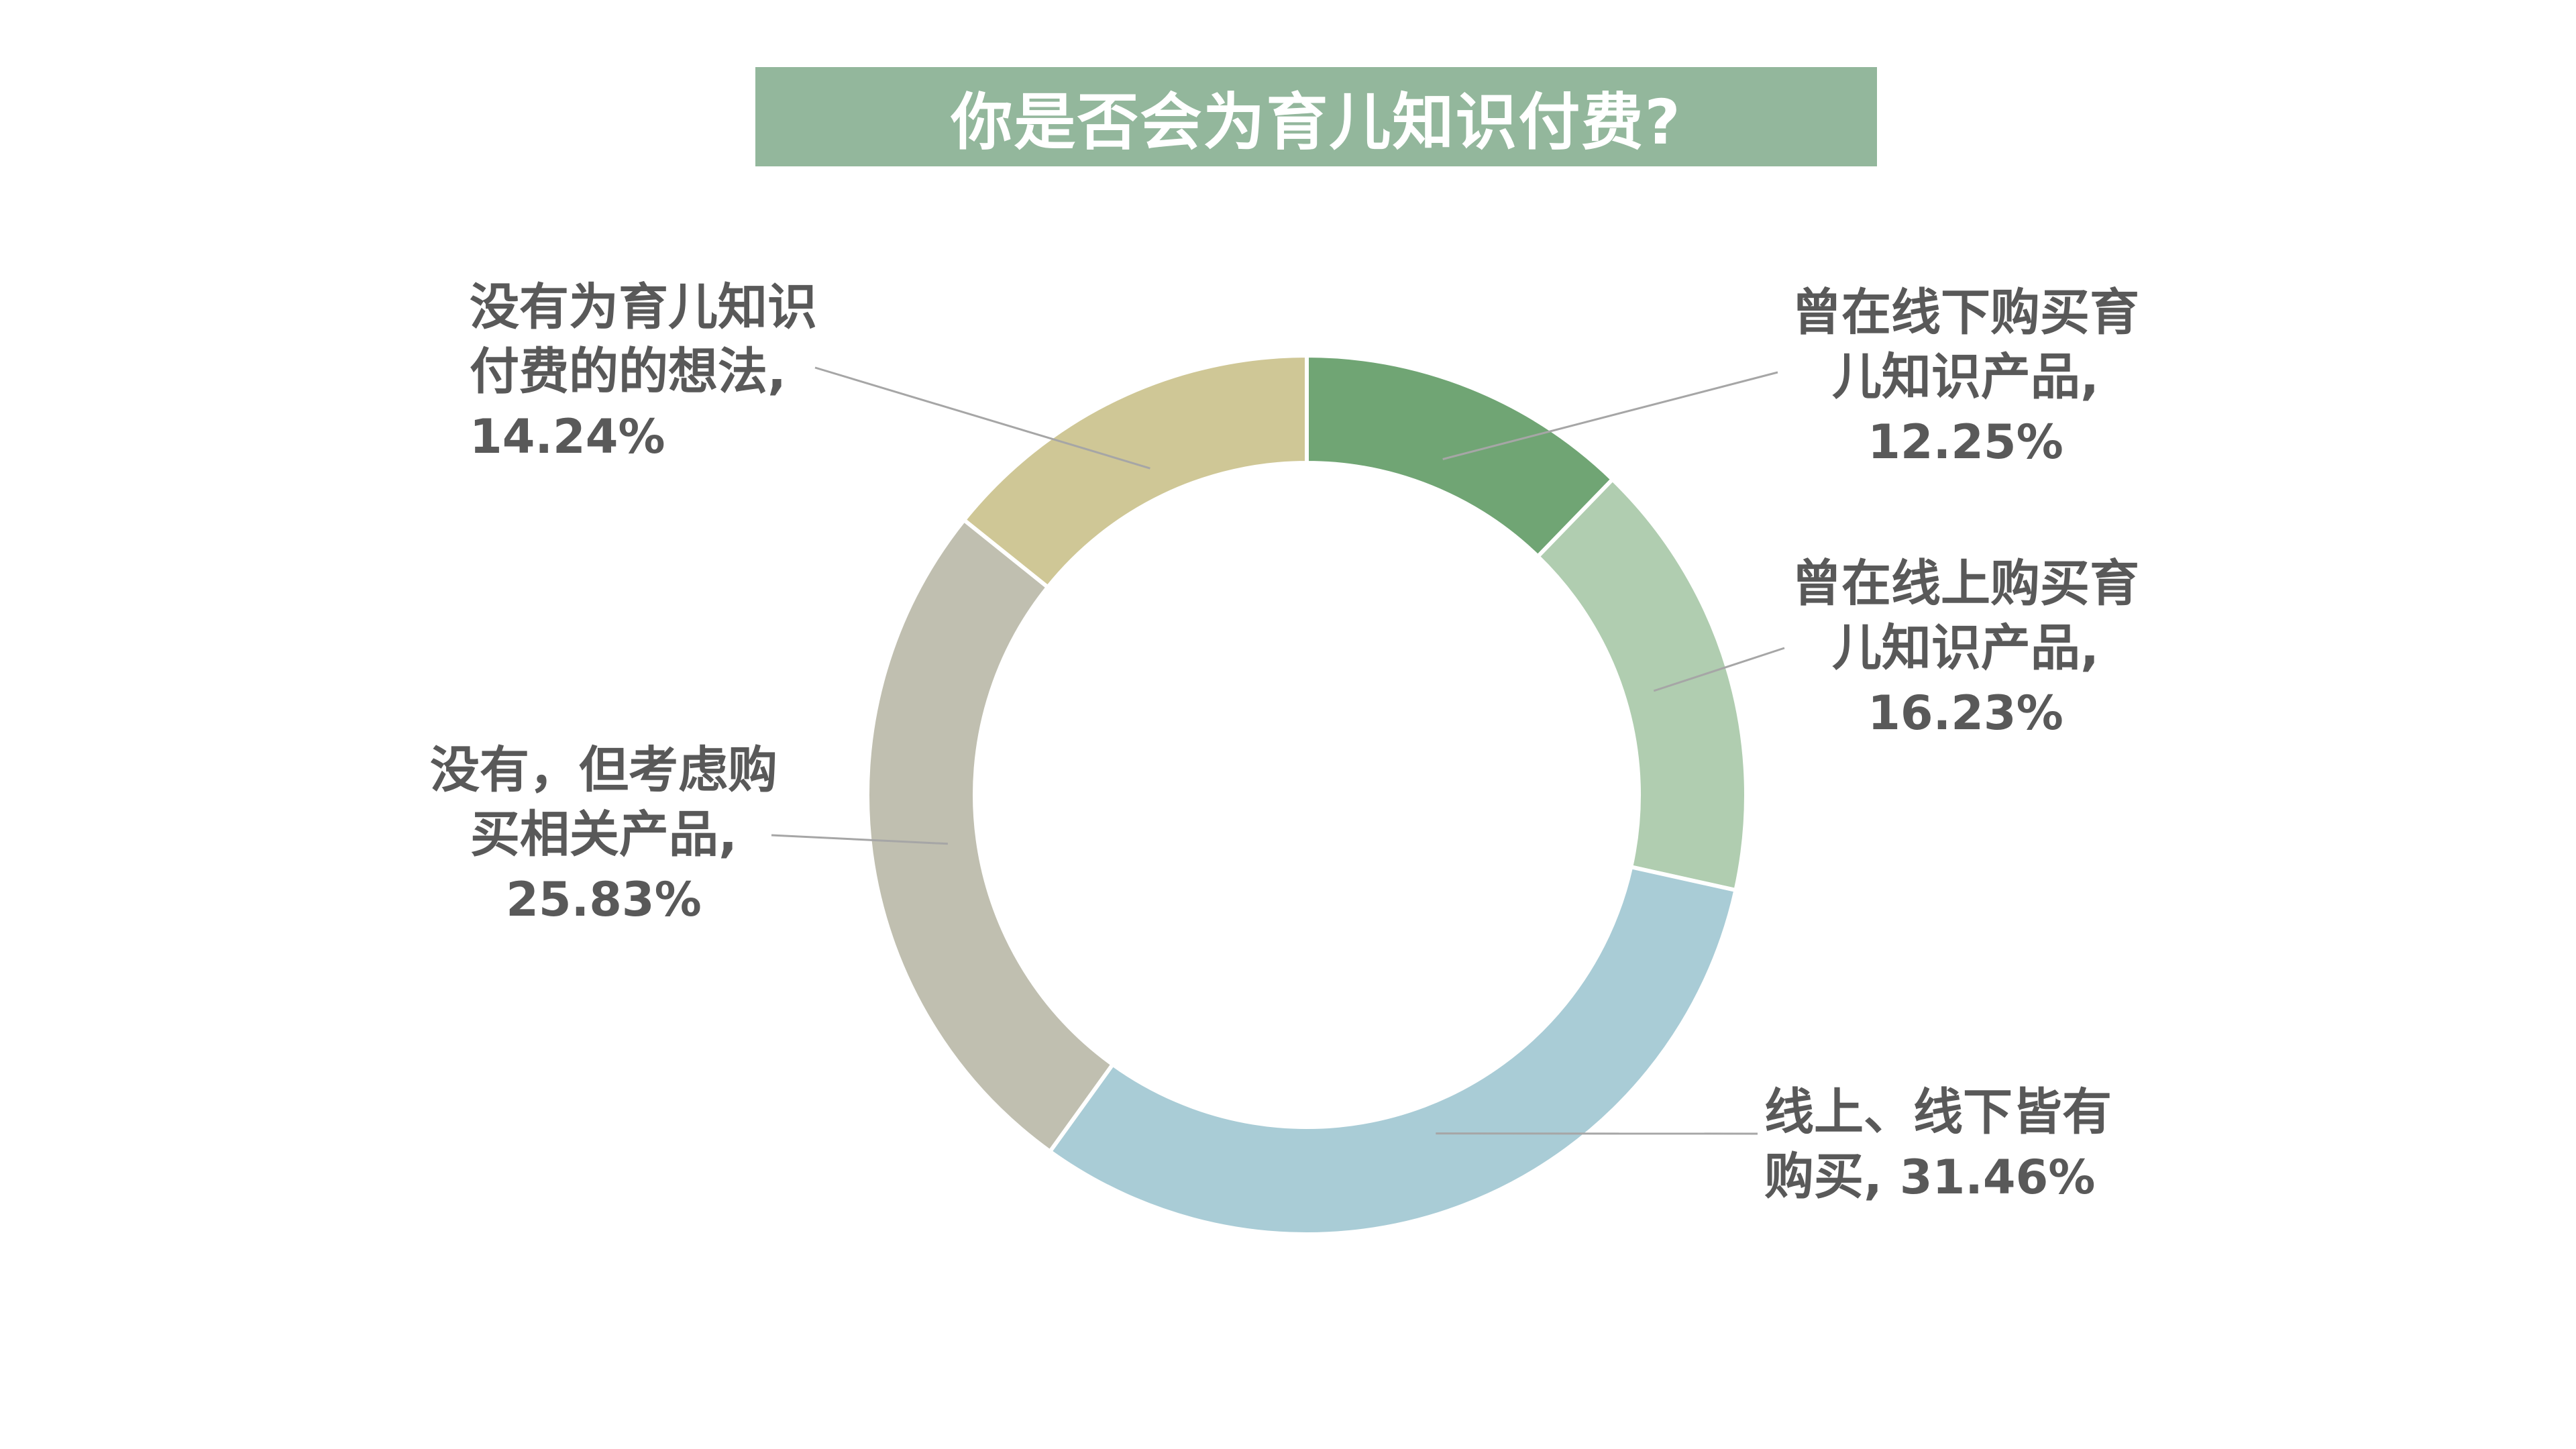 The width and height of the screenshot is (2576, 1449). I want to click on data-label-no-intent-text: 没有为育儿知识付费的的想法, so click(643, 339).